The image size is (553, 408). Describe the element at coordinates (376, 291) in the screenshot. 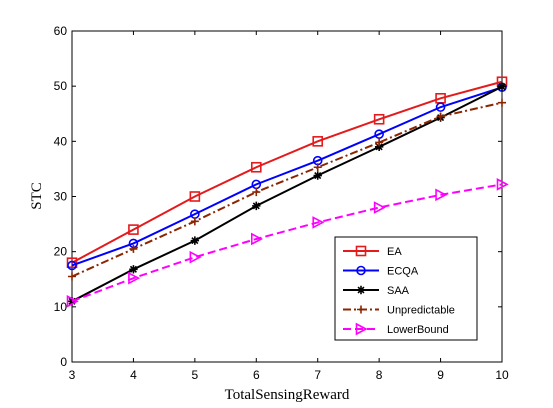

I see `legend-item: SAA` at that location.